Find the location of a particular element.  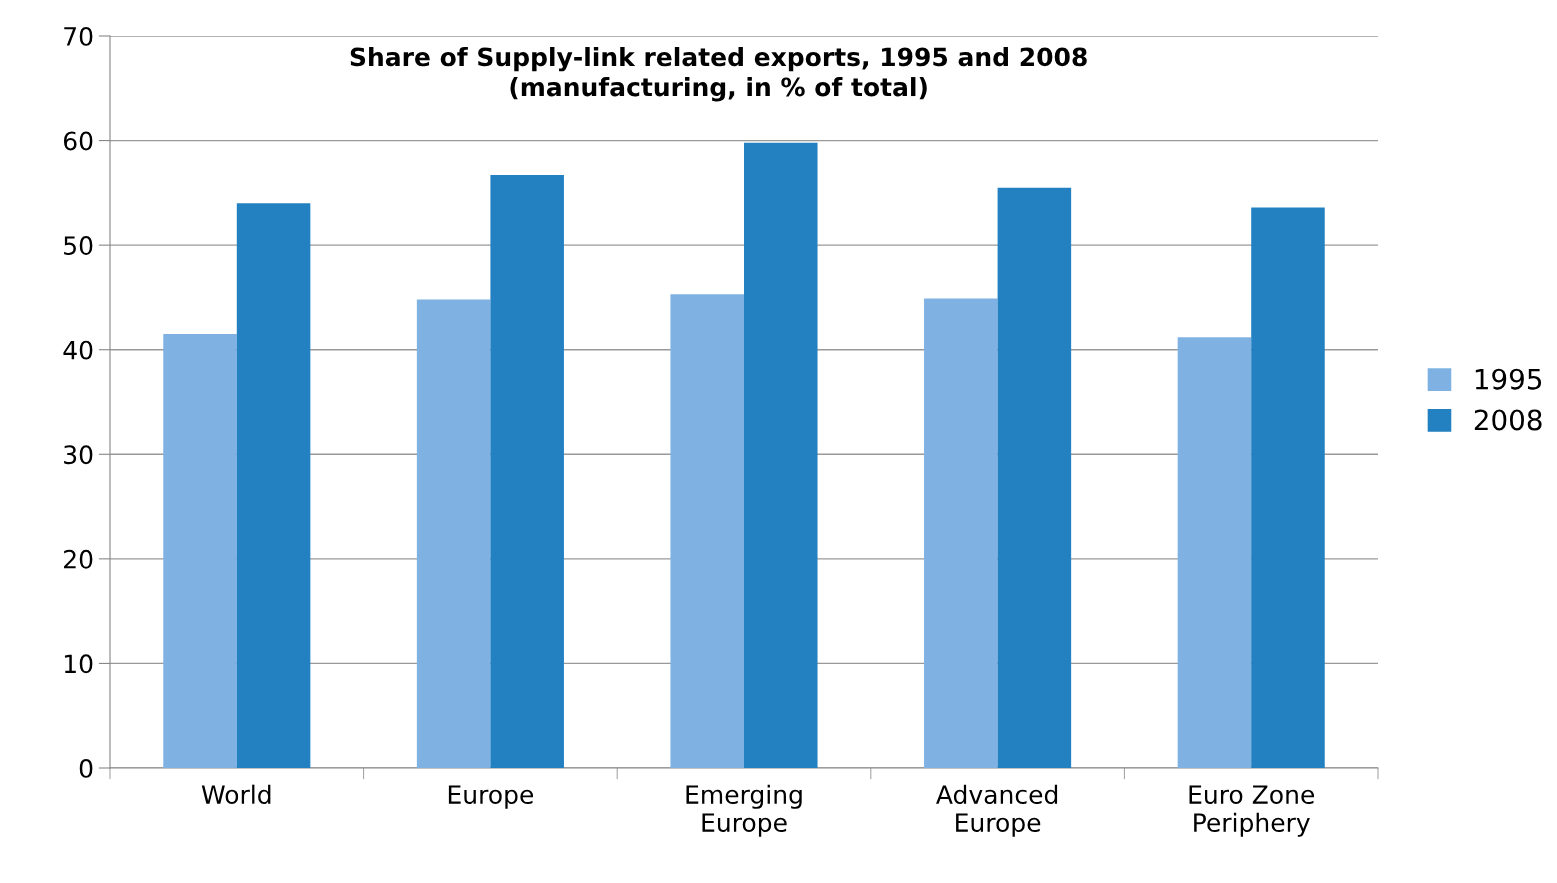

x-tick-label: World is located at coordinates (236, 794).